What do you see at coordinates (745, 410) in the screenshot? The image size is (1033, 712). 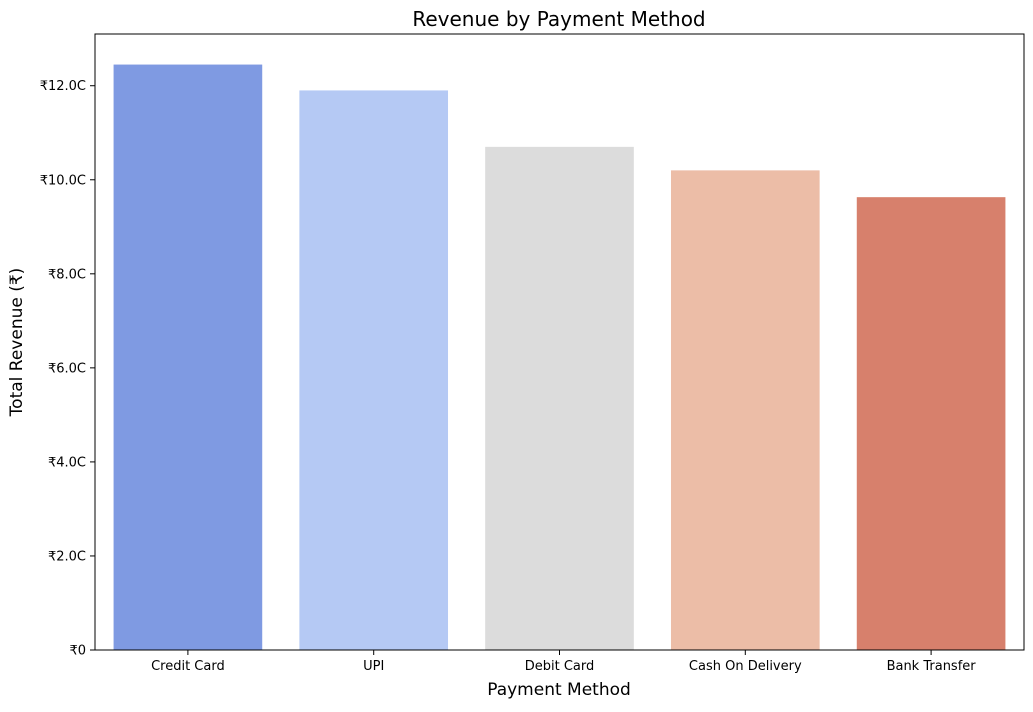 I see `bar-cash-on-delivery` at bounding box center [745, 410].